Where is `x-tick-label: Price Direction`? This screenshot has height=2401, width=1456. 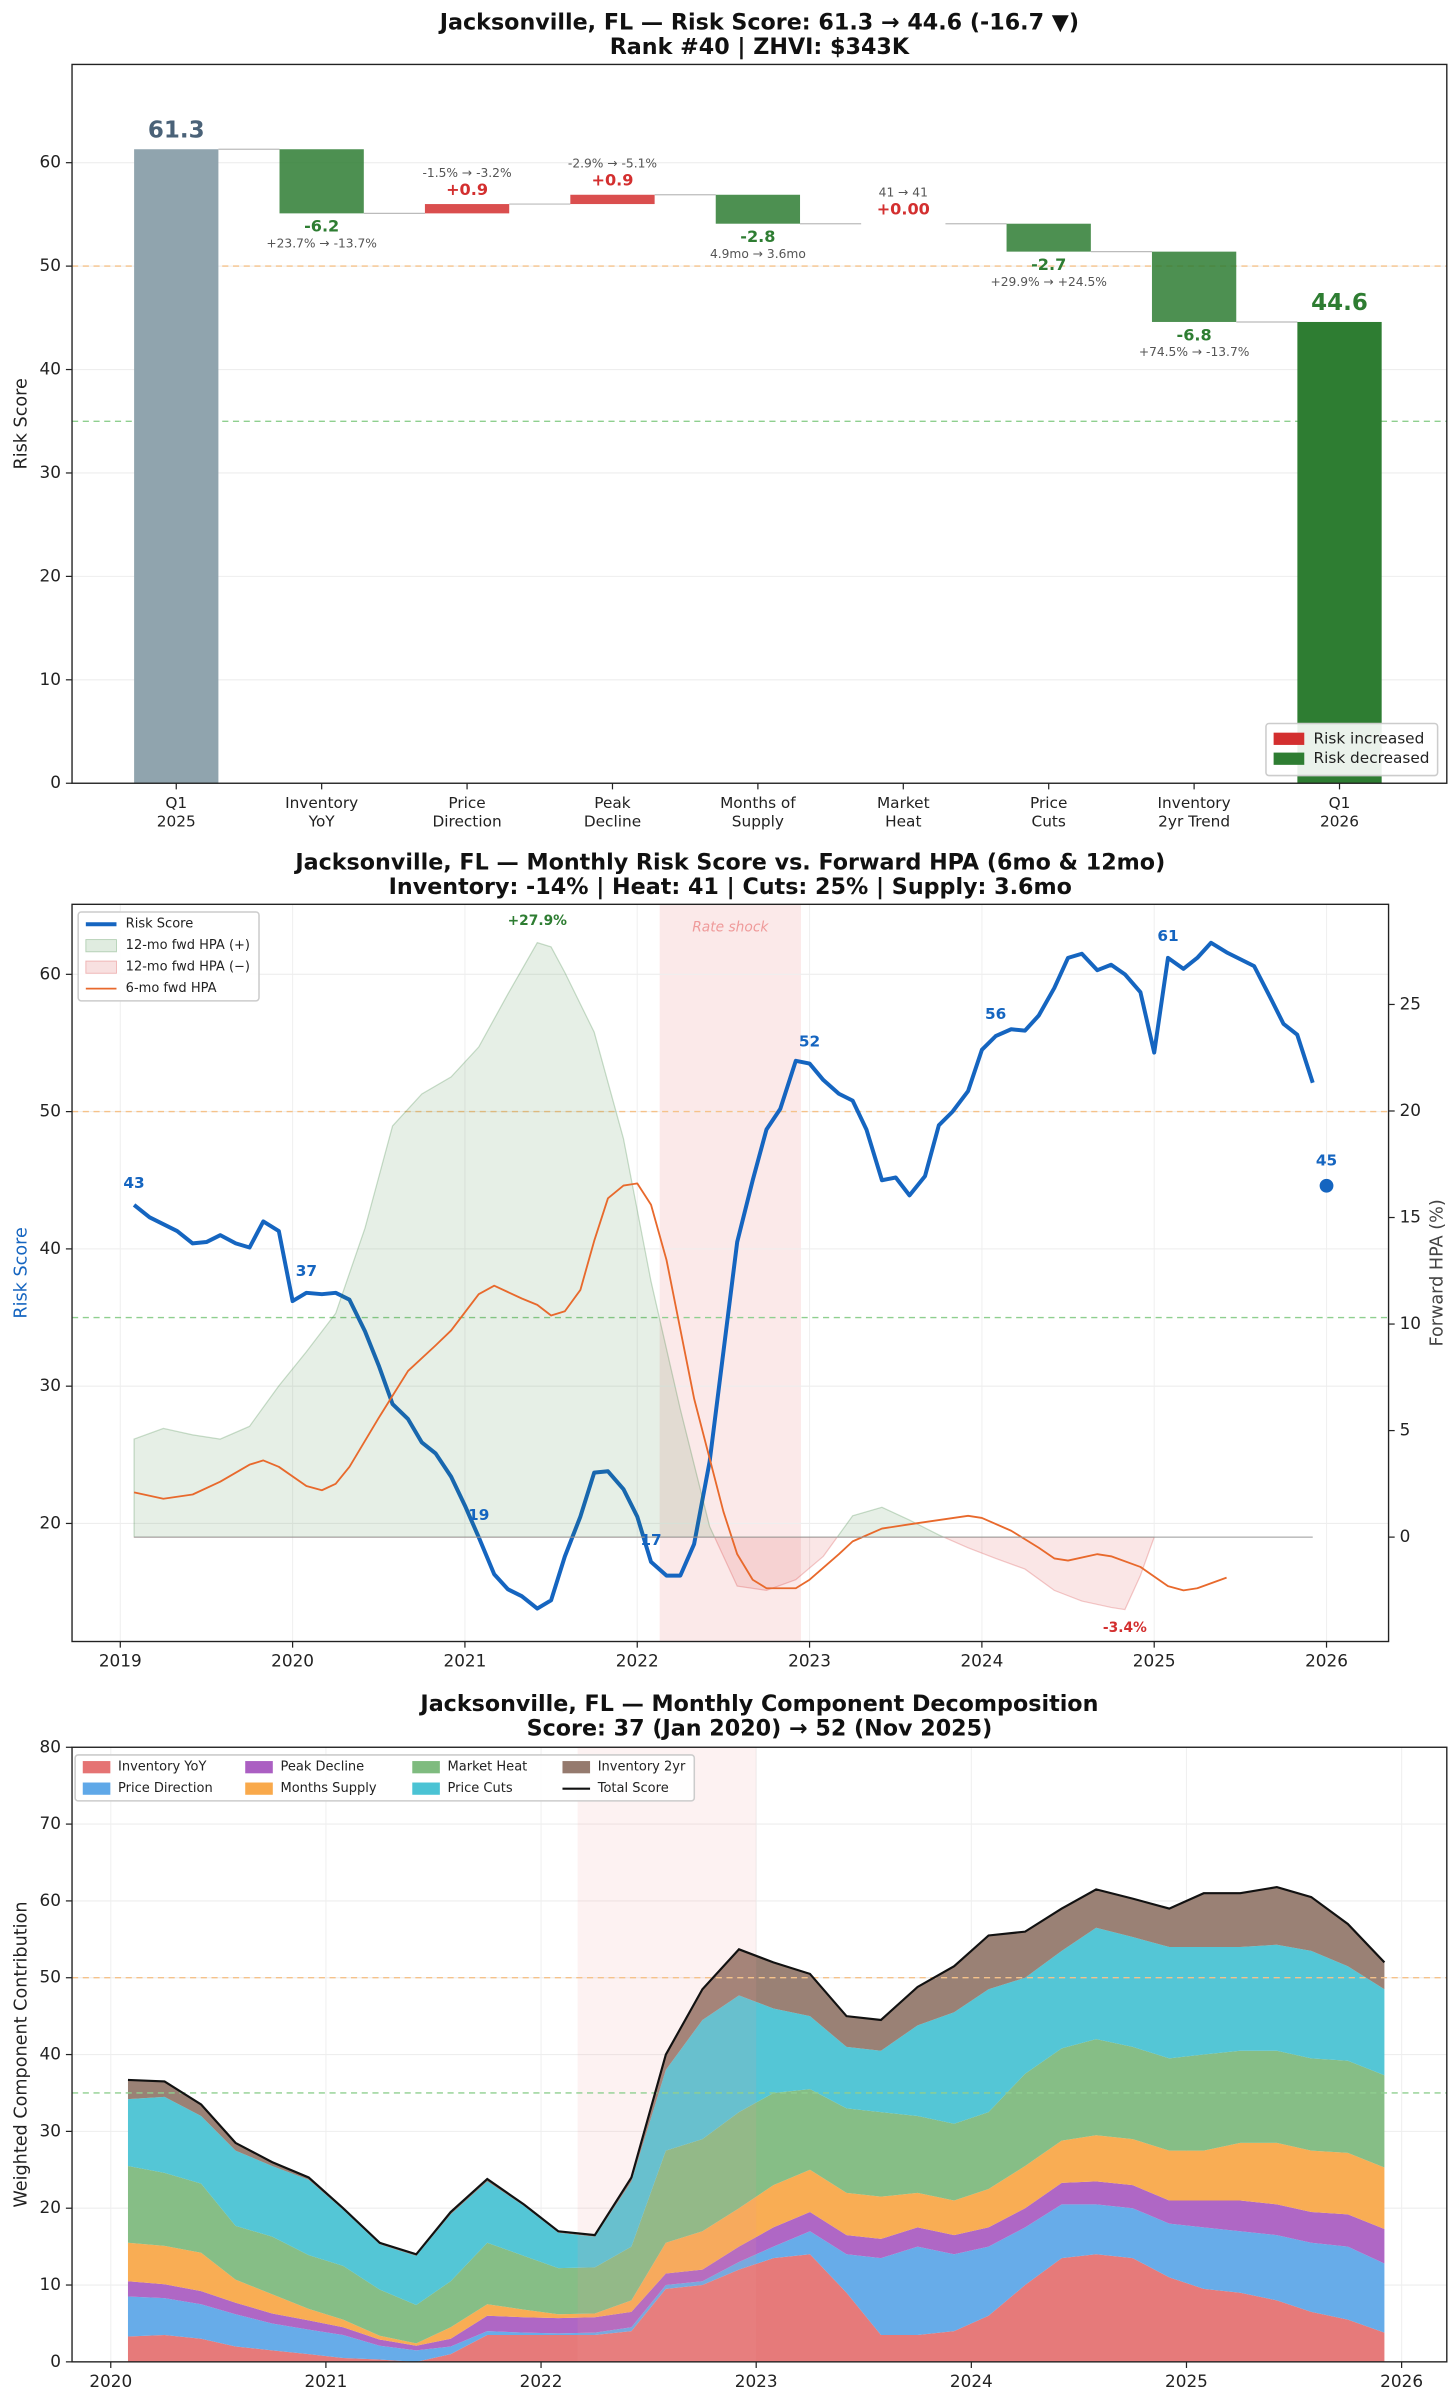 x-tick-label: Price Direction is located at coordinates (466, 812).